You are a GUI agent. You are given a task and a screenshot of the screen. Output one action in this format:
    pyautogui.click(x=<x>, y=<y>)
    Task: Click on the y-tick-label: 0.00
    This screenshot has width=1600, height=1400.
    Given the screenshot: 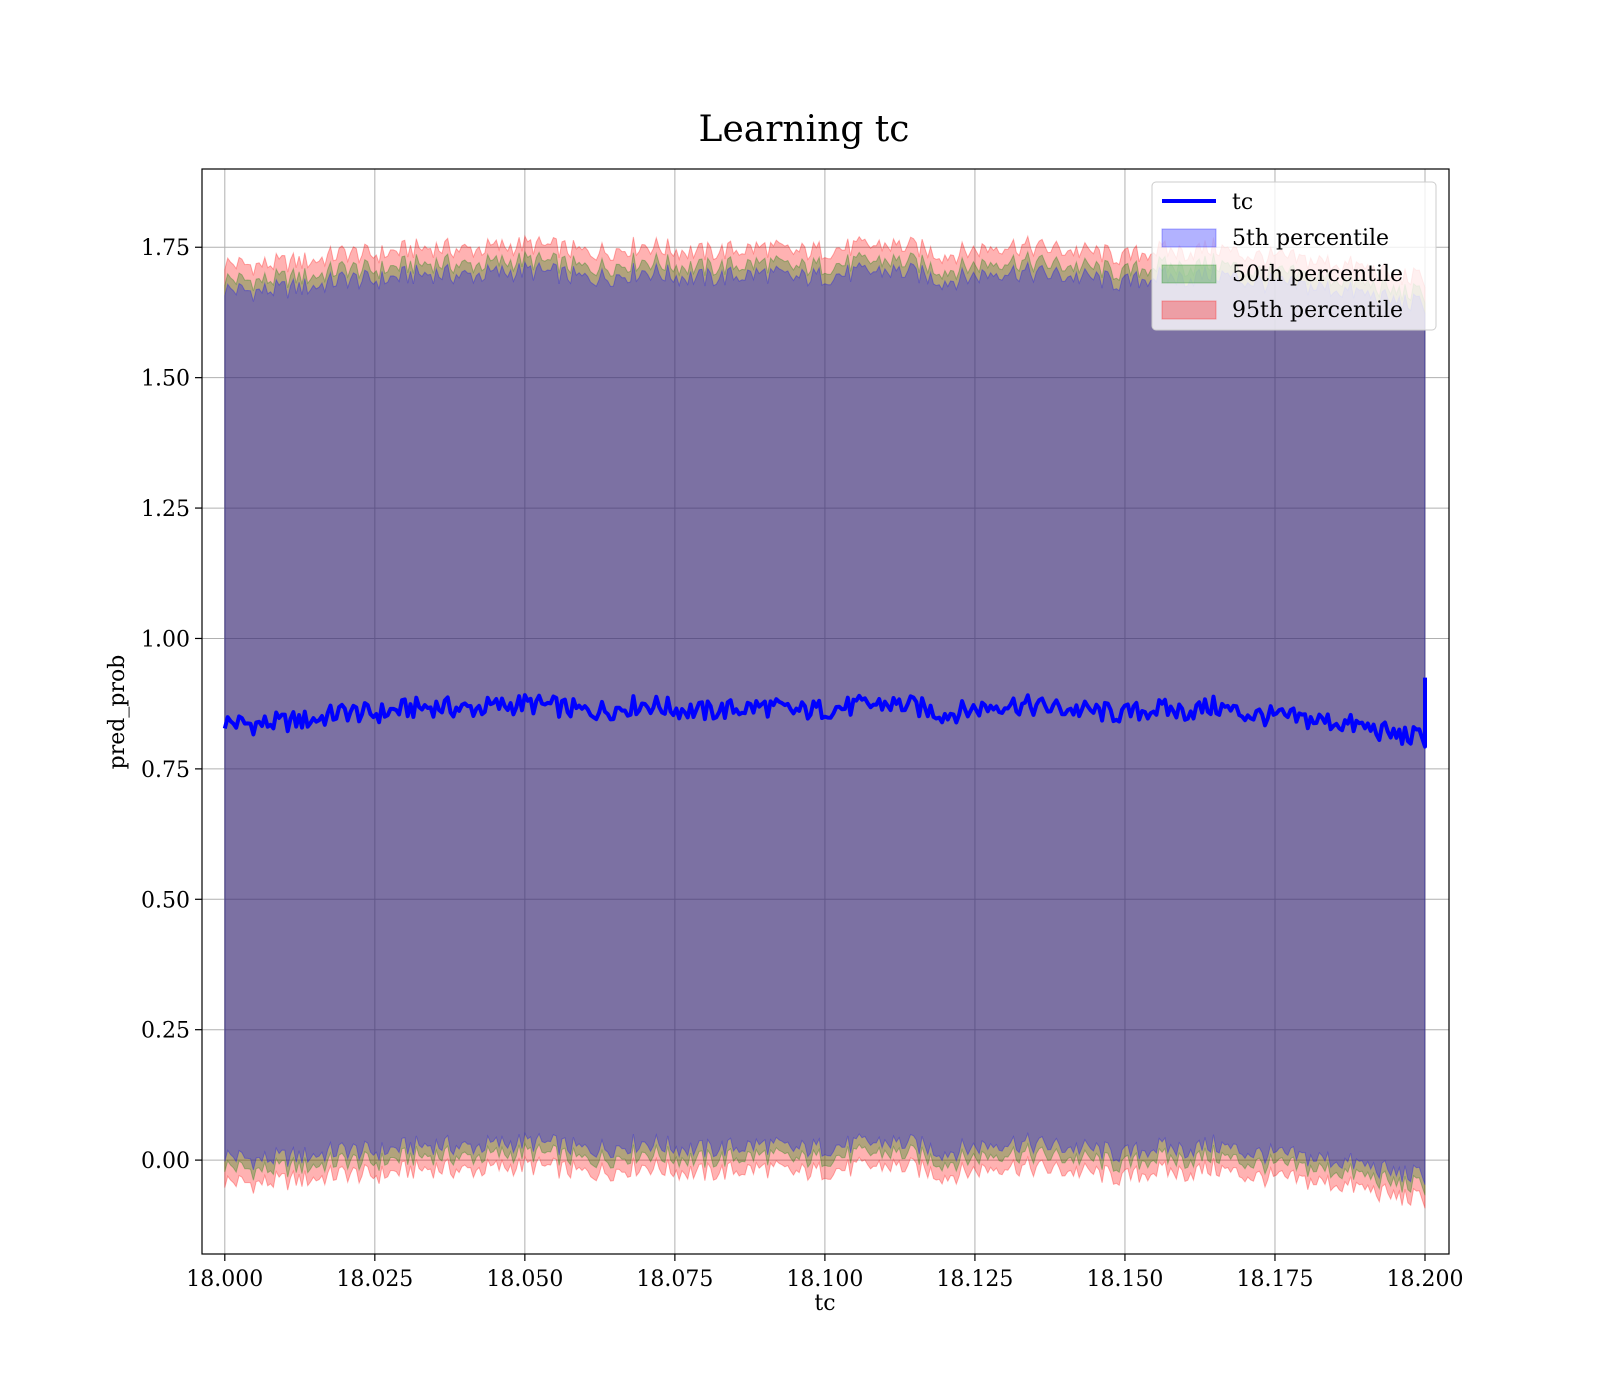 What is the action you would take?
    pyautogui.click(x=165, y=1161)
    